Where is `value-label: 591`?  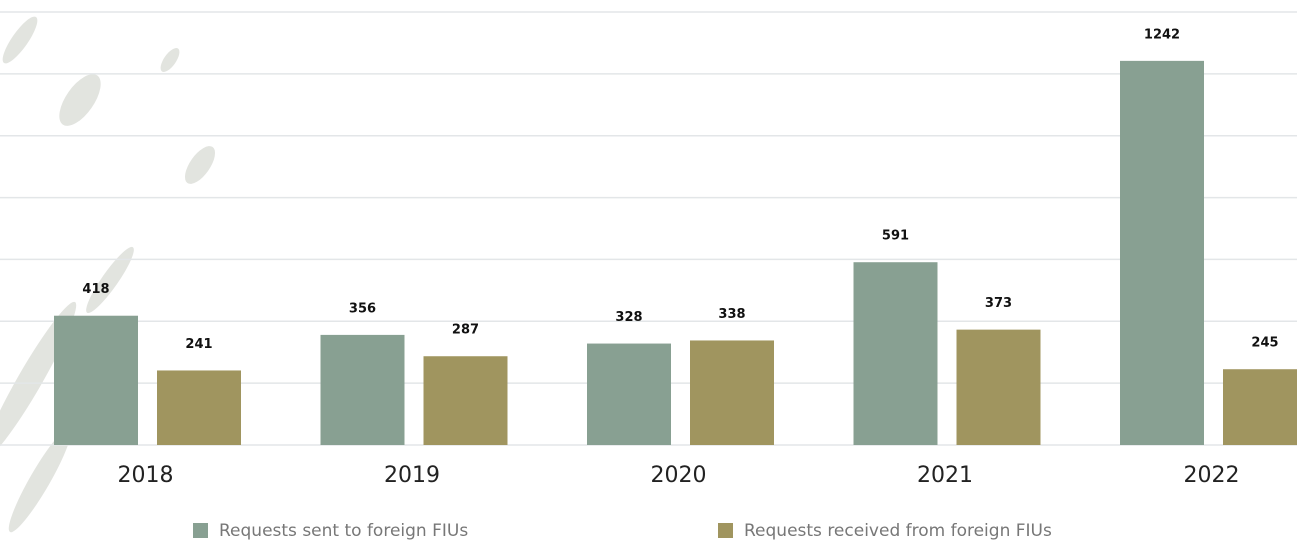
value-label: 591 is located at coordinates (895, 236).